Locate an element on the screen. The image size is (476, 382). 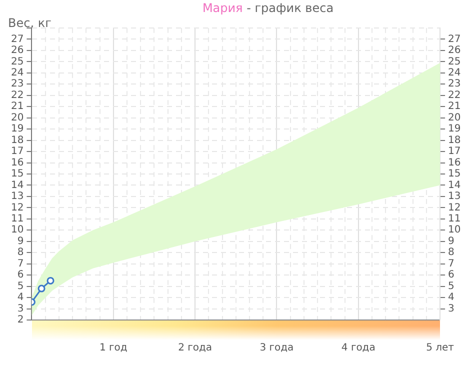
y2-tick-label: 3 is located at coordinates (451, 308).